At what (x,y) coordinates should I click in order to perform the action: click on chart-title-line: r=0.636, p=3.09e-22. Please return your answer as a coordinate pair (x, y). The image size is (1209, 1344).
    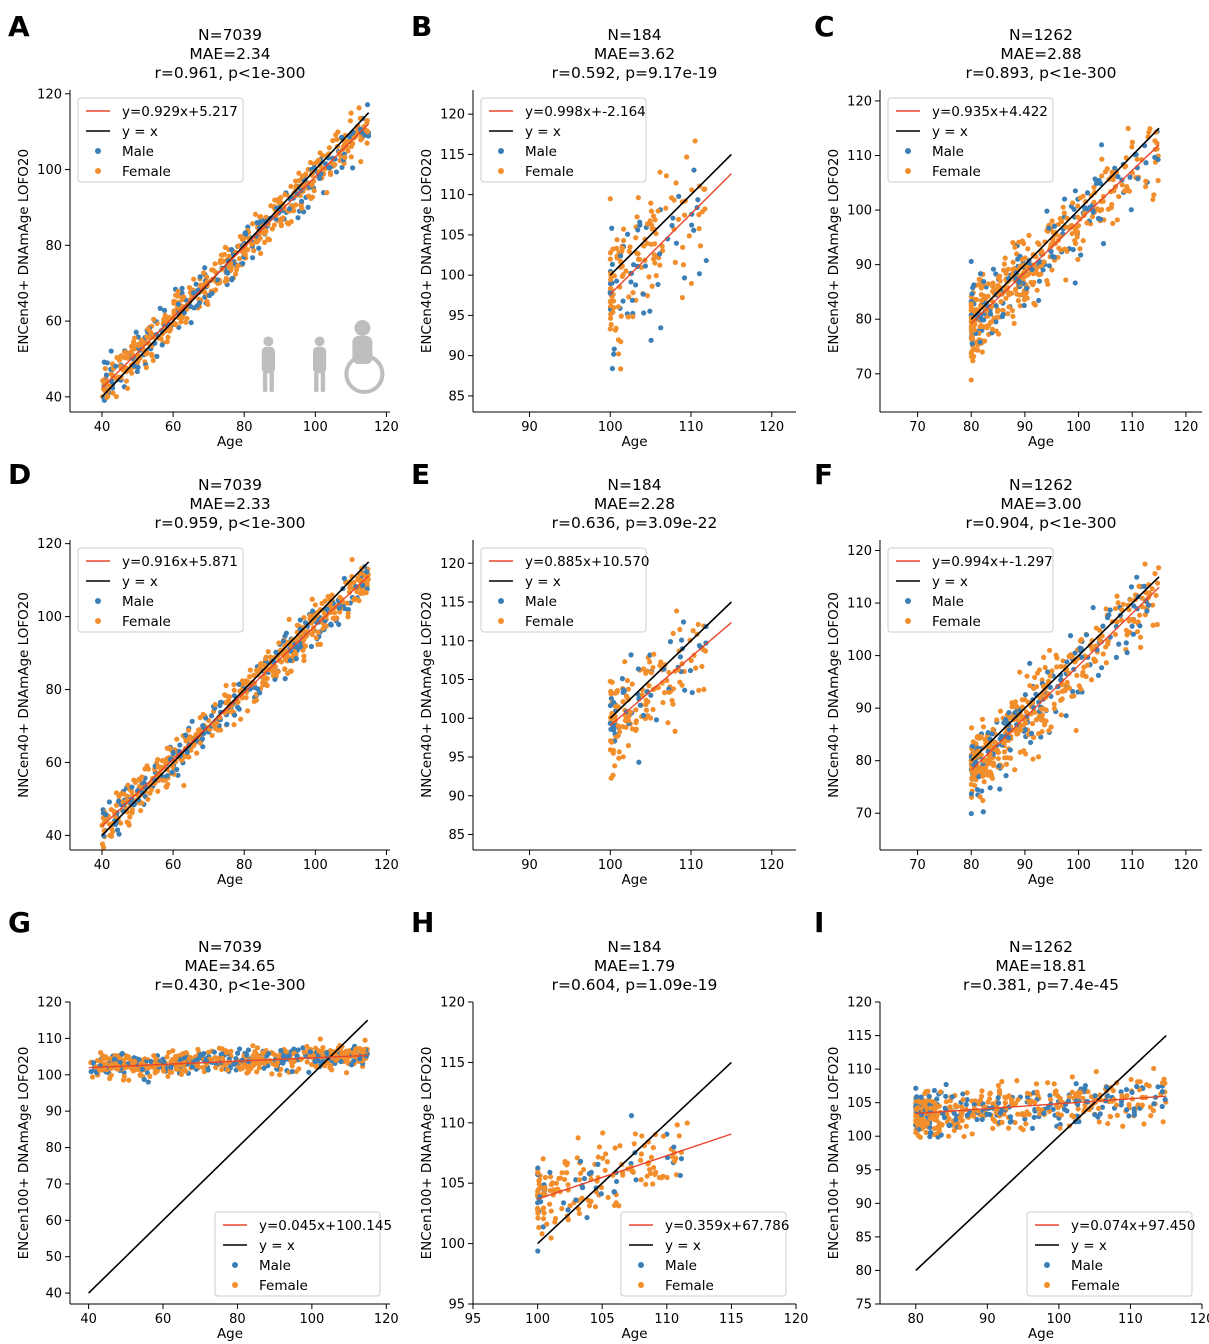
    Looking at the image, I should click on (635, 523).